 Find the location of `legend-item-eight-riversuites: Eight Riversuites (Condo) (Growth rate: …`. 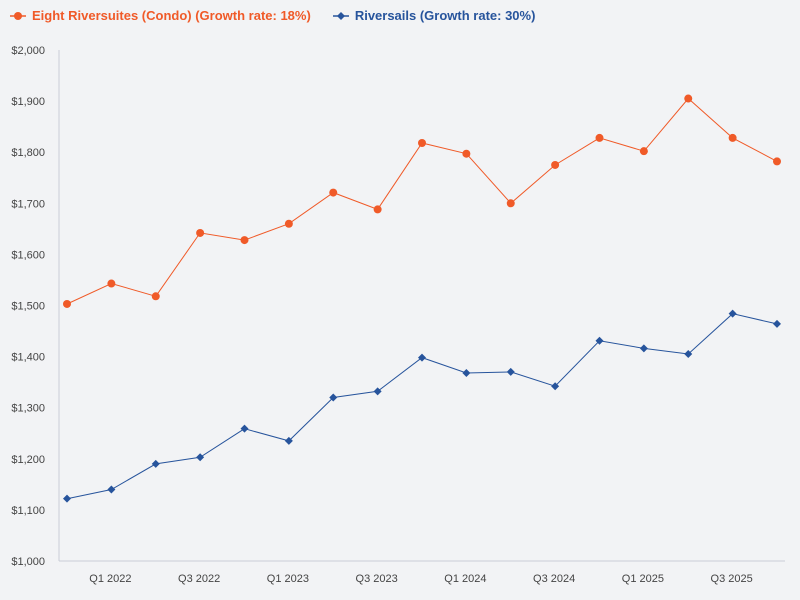

legend-item-eight-riversuites: Eight Riversuites (Condo) (Growth rate: … is located at coordinates (160, 15).